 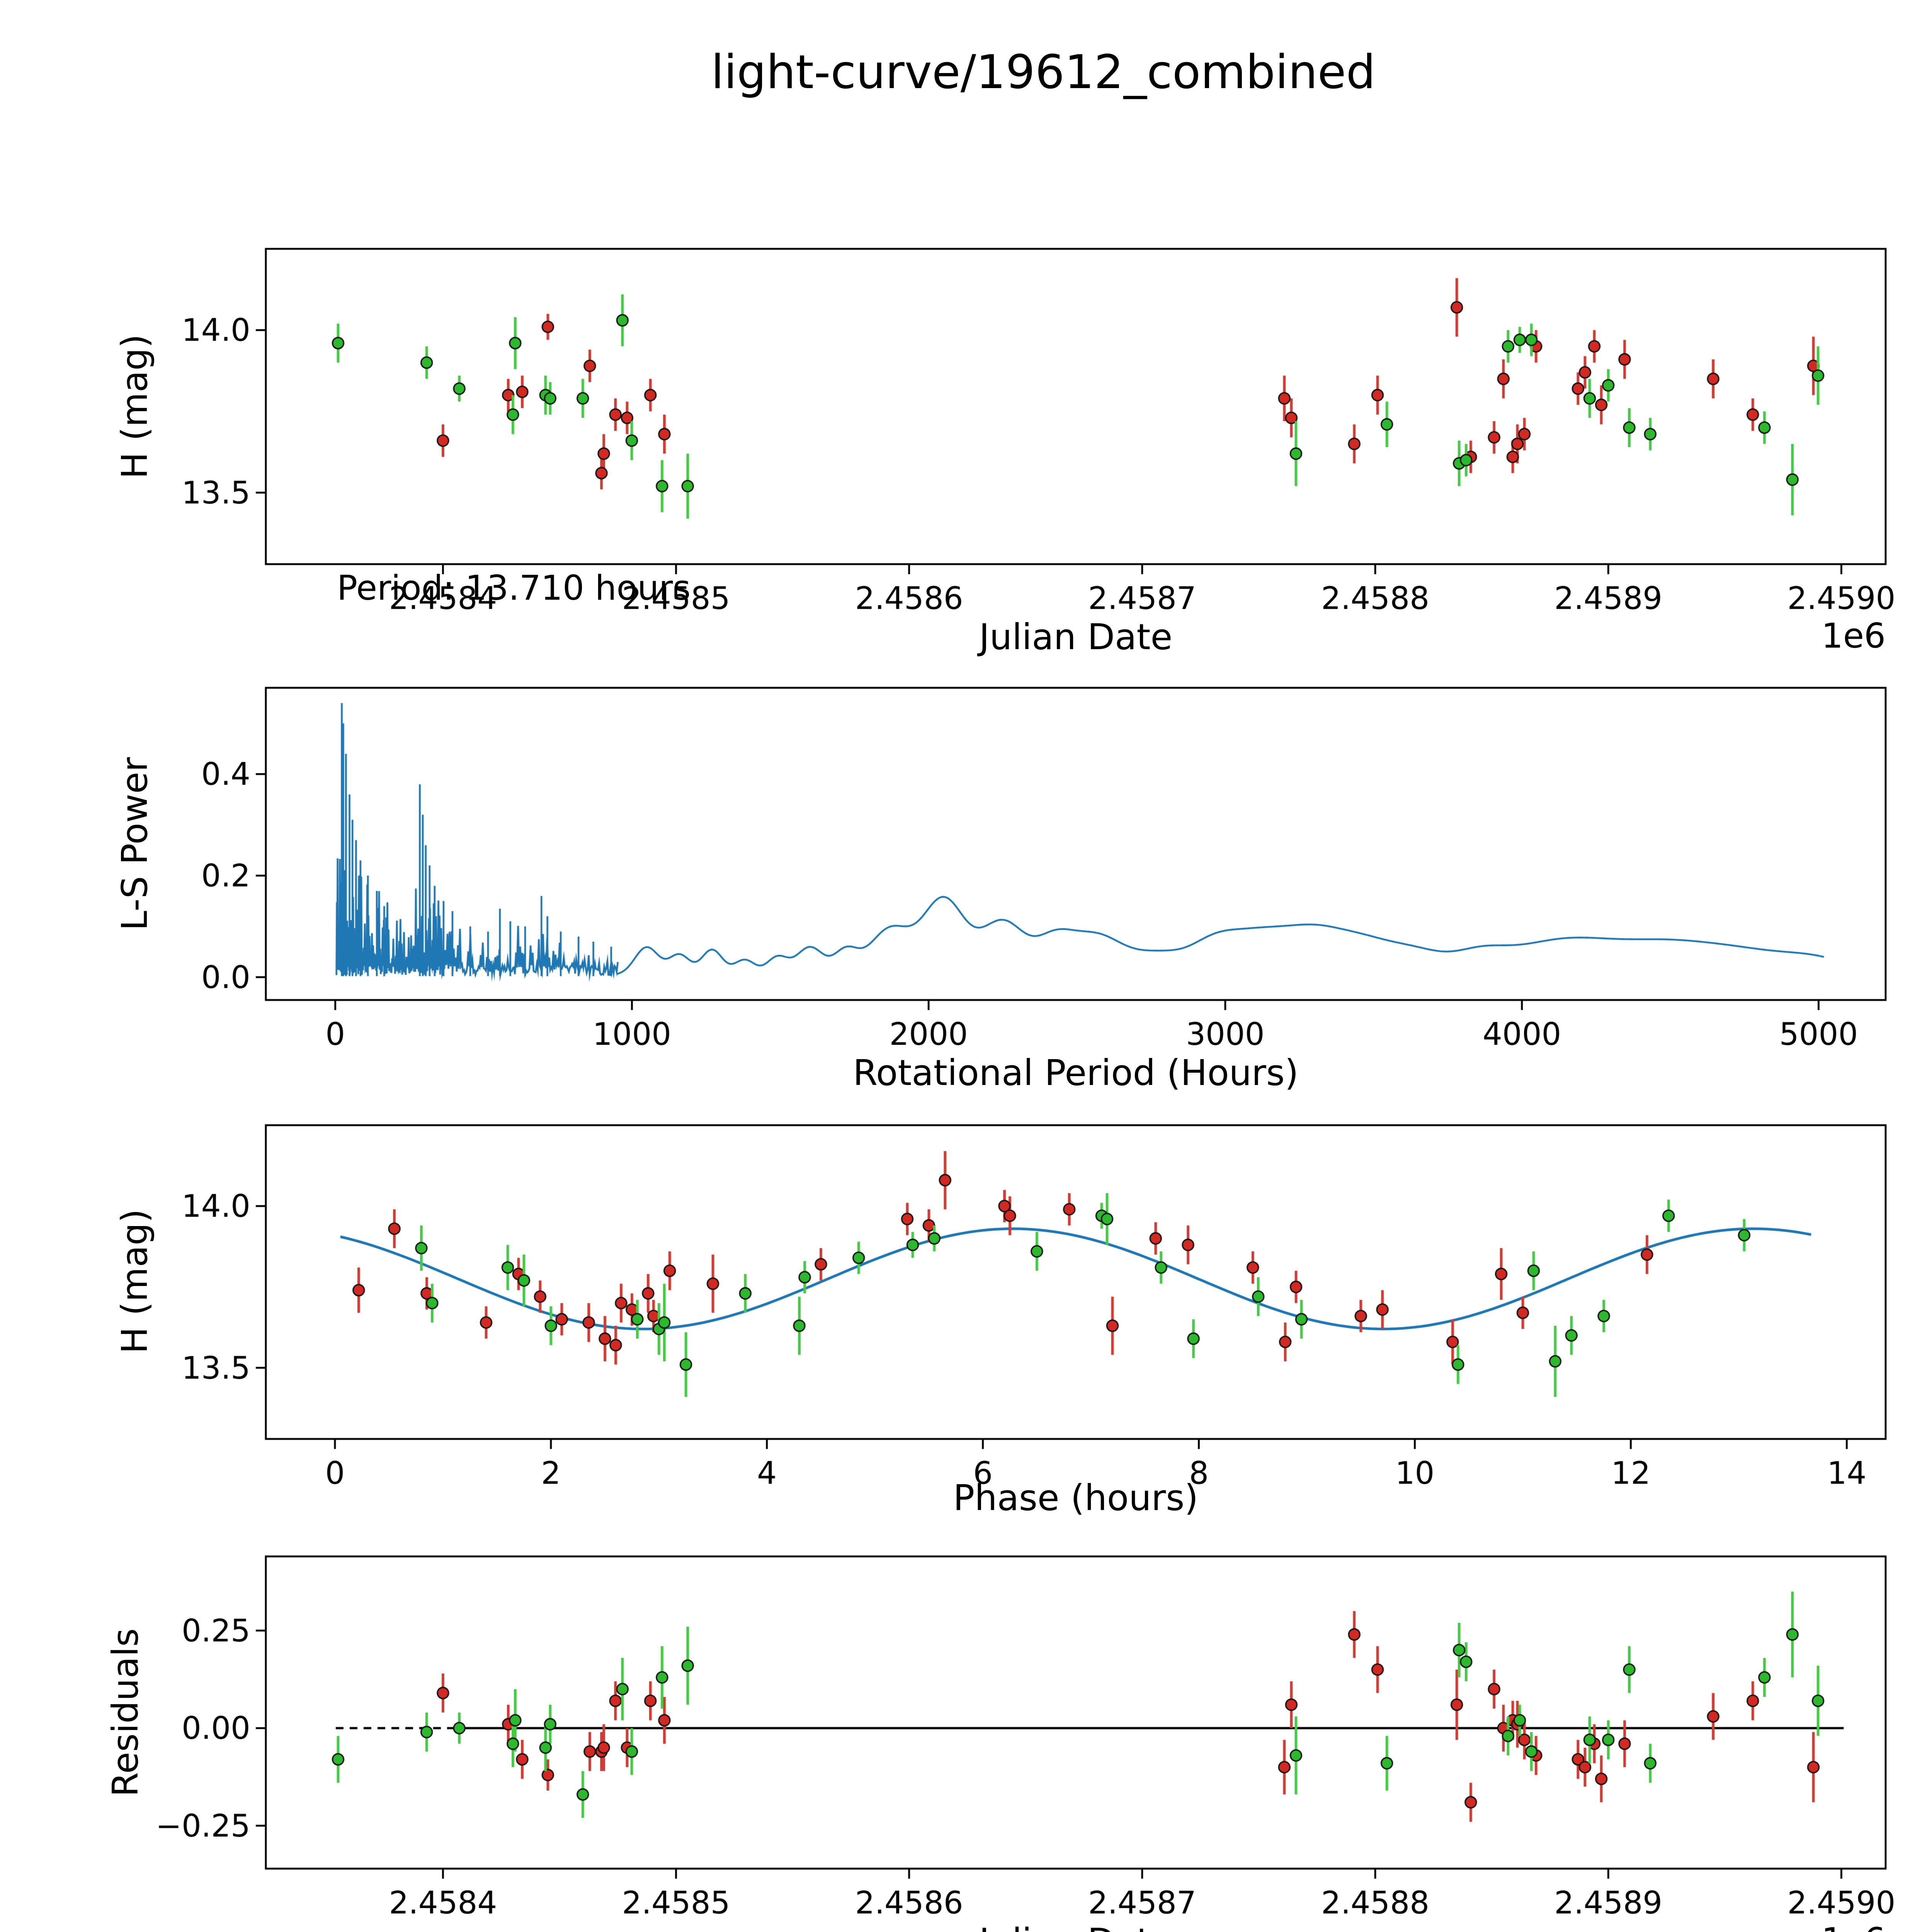 I want to click on panel4-offset-text: 1e6, so click(x=1076, y=1927).